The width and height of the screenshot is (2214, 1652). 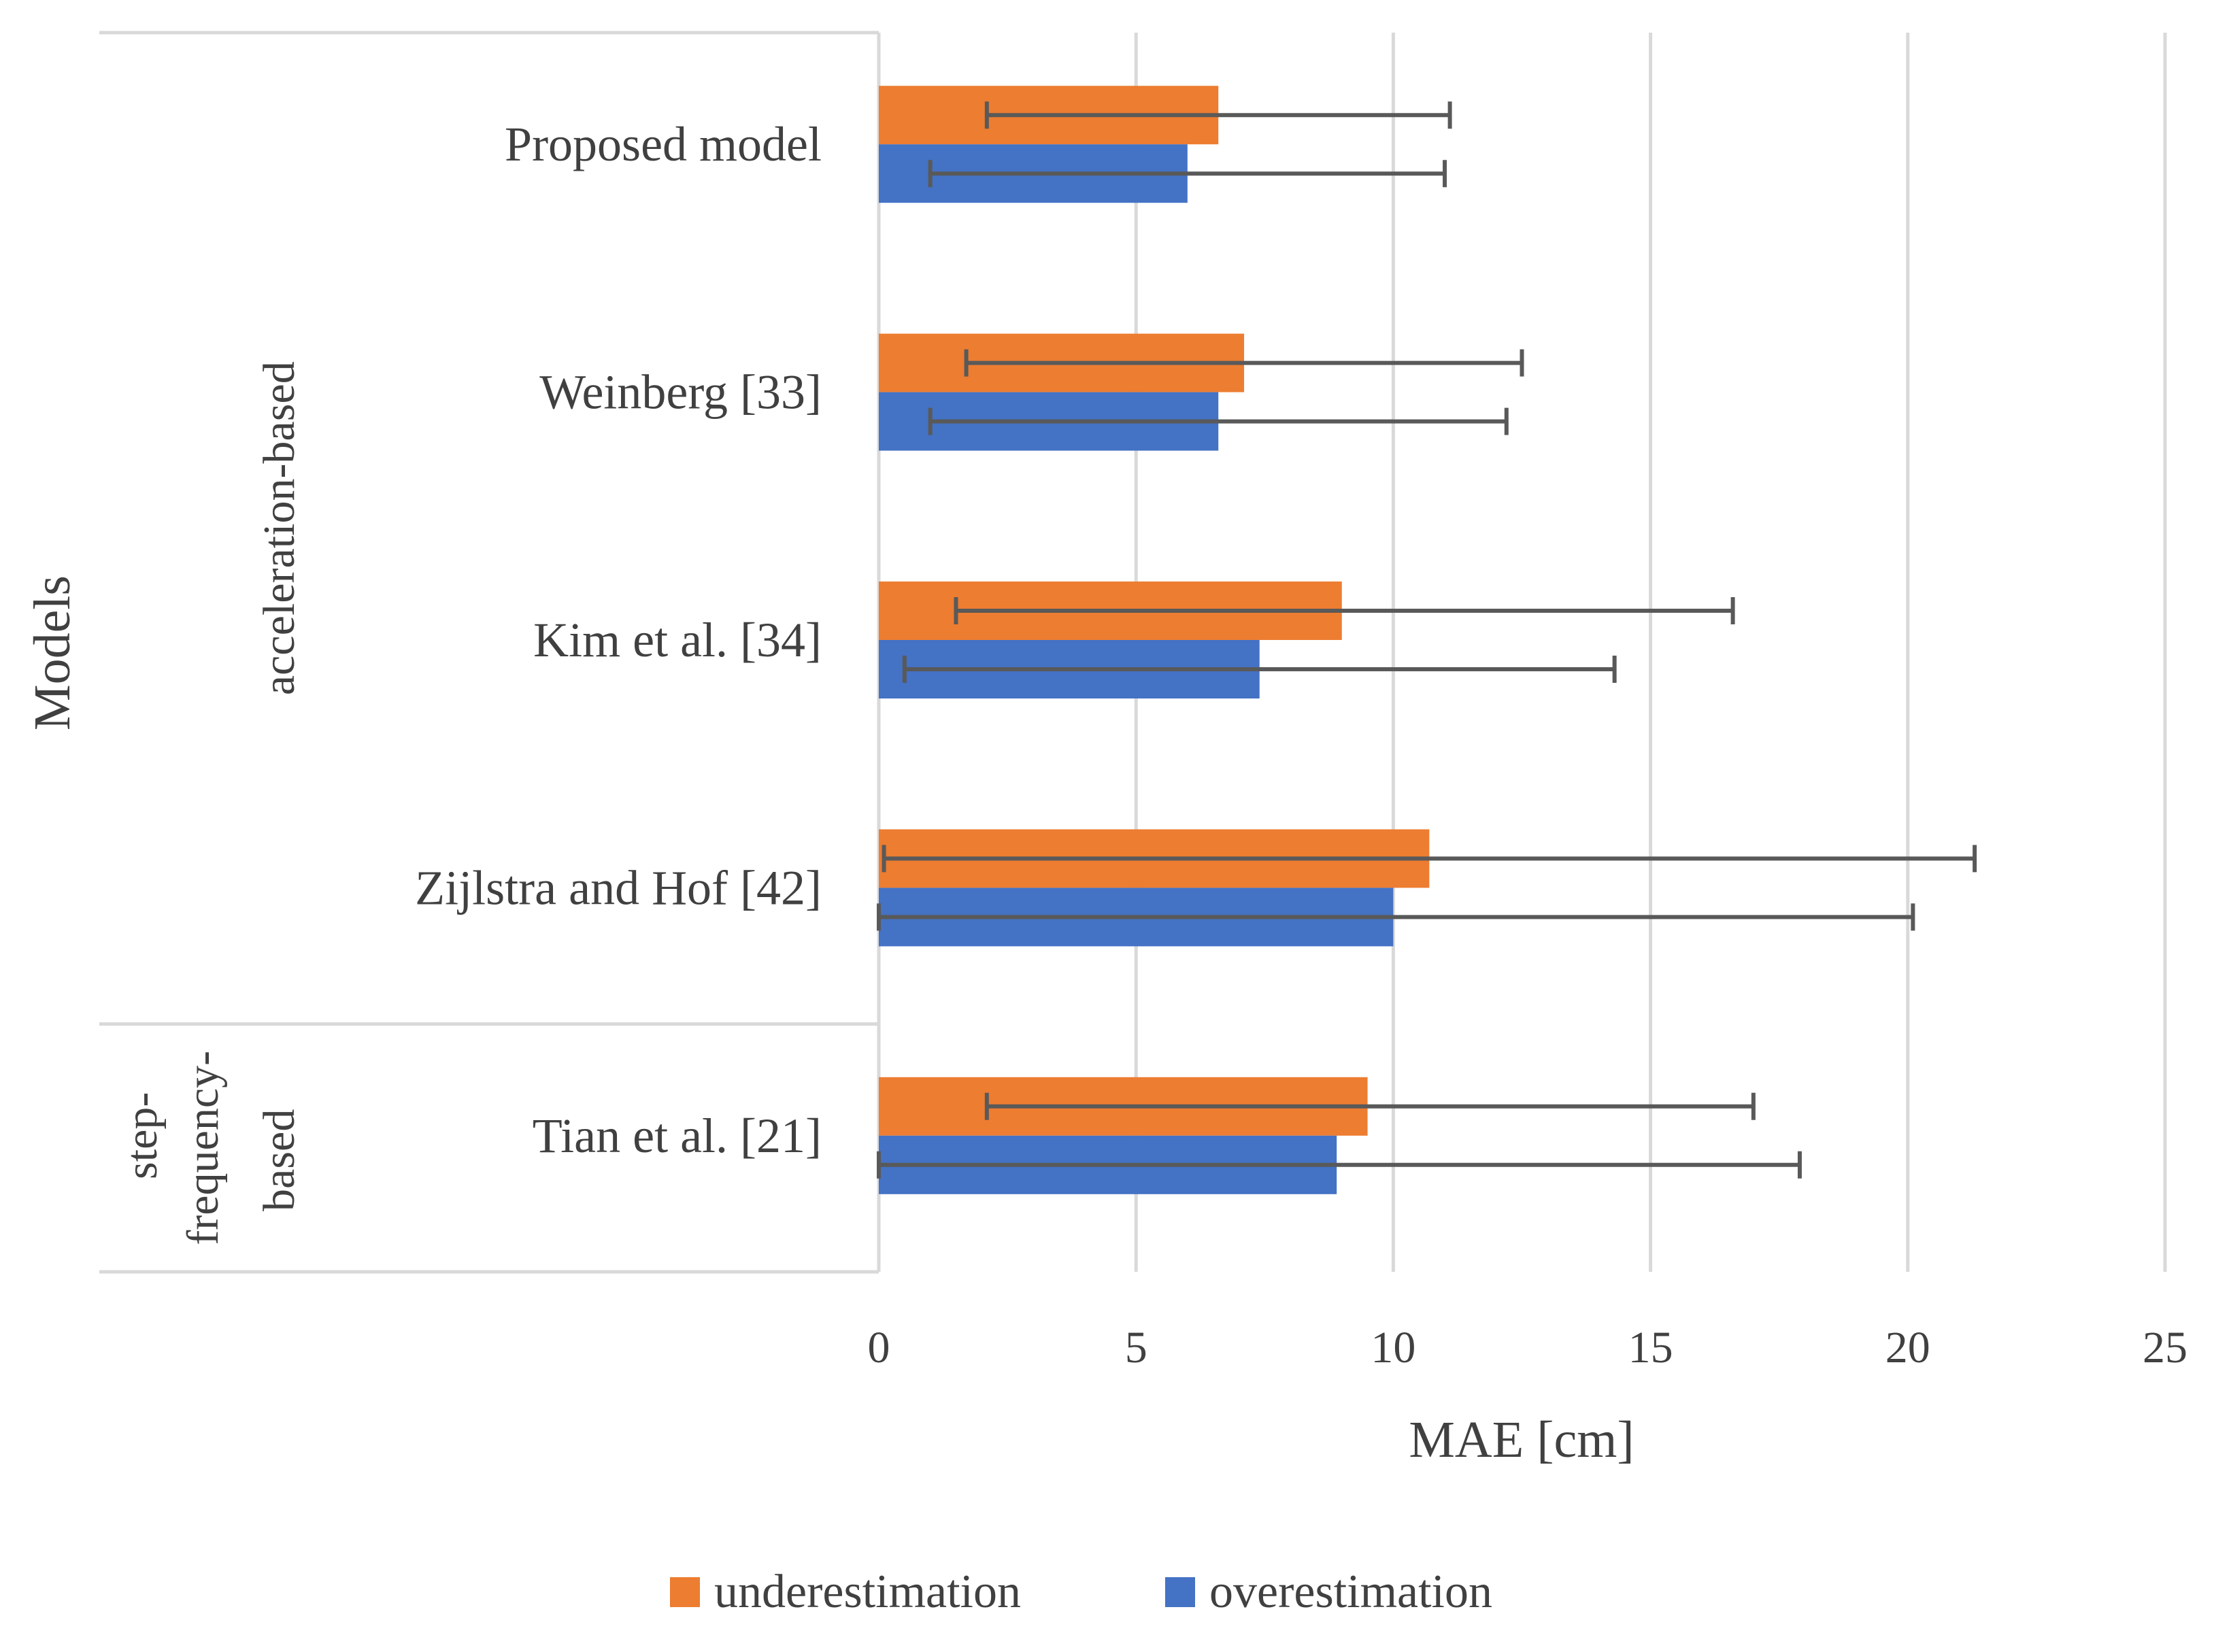 I want to click on x-tick-label: 10, so click(x=1393, y=1348).